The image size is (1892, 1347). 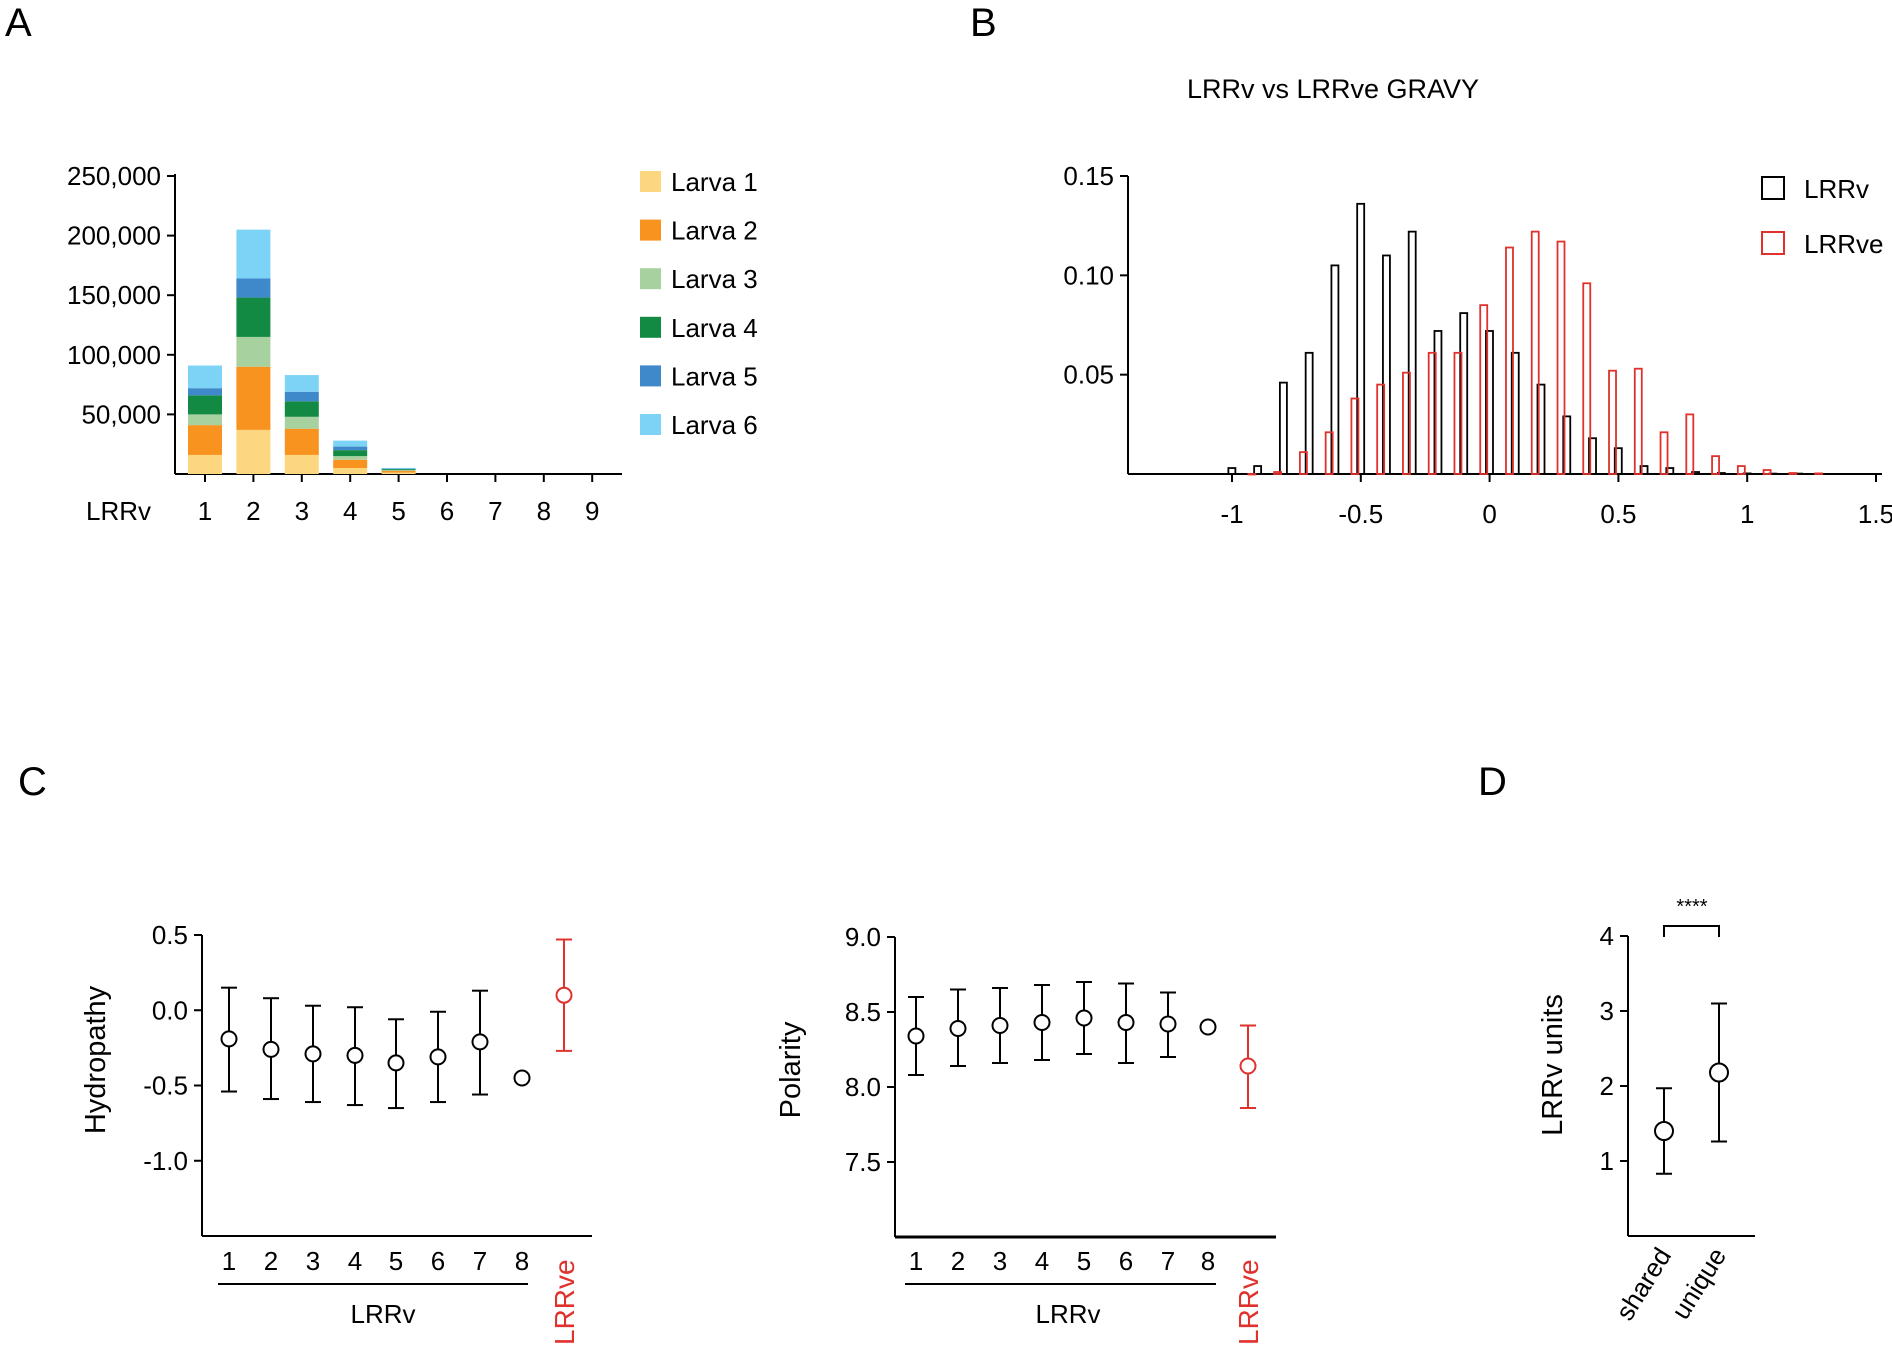 What do you see at coordinates (302, 511) in the screenshot?
I see `panel-a-x-tick-label: 3` at bounding box center [302, 511].